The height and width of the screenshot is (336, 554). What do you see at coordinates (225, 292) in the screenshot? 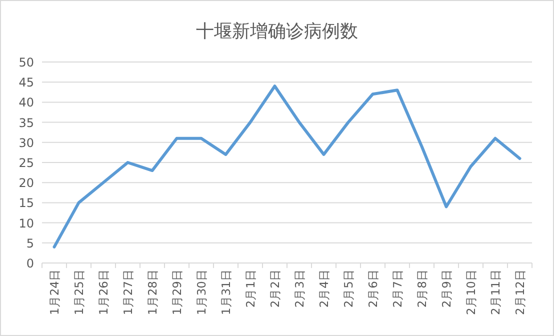
I see `x-tick-label: 1月31日` at bounding box center [225, 292].